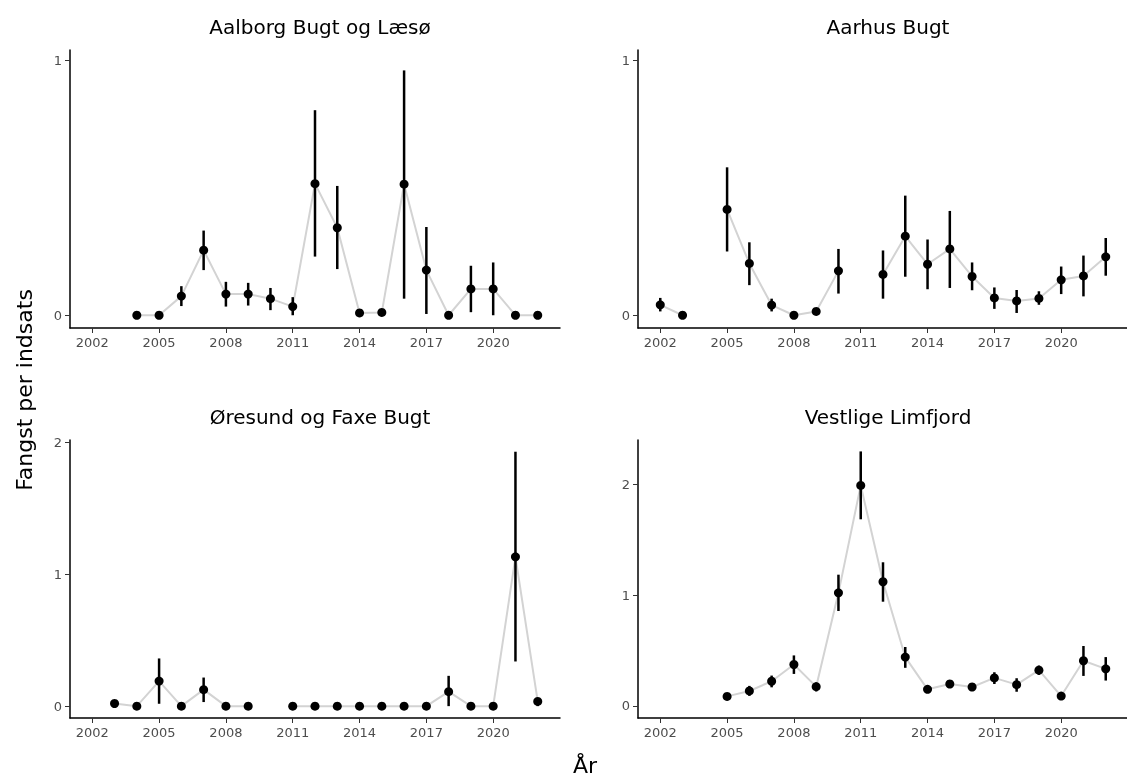 Image resolution: width=1127 pixels, height=780 pixels. What do you see at coordinates (320, 27) in the screenshot?
I see `chart-title: Aalborg Bugt og Læsø` at bounding box center [320, 27].